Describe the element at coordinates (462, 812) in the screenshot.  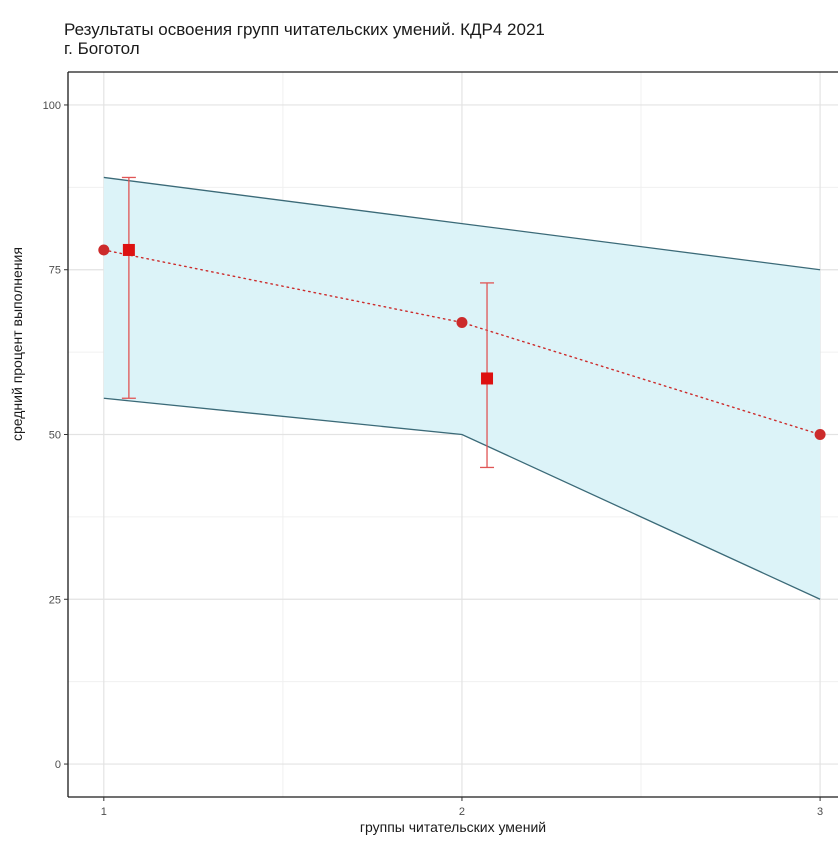
I see `x-tick-label: 2` at that location.